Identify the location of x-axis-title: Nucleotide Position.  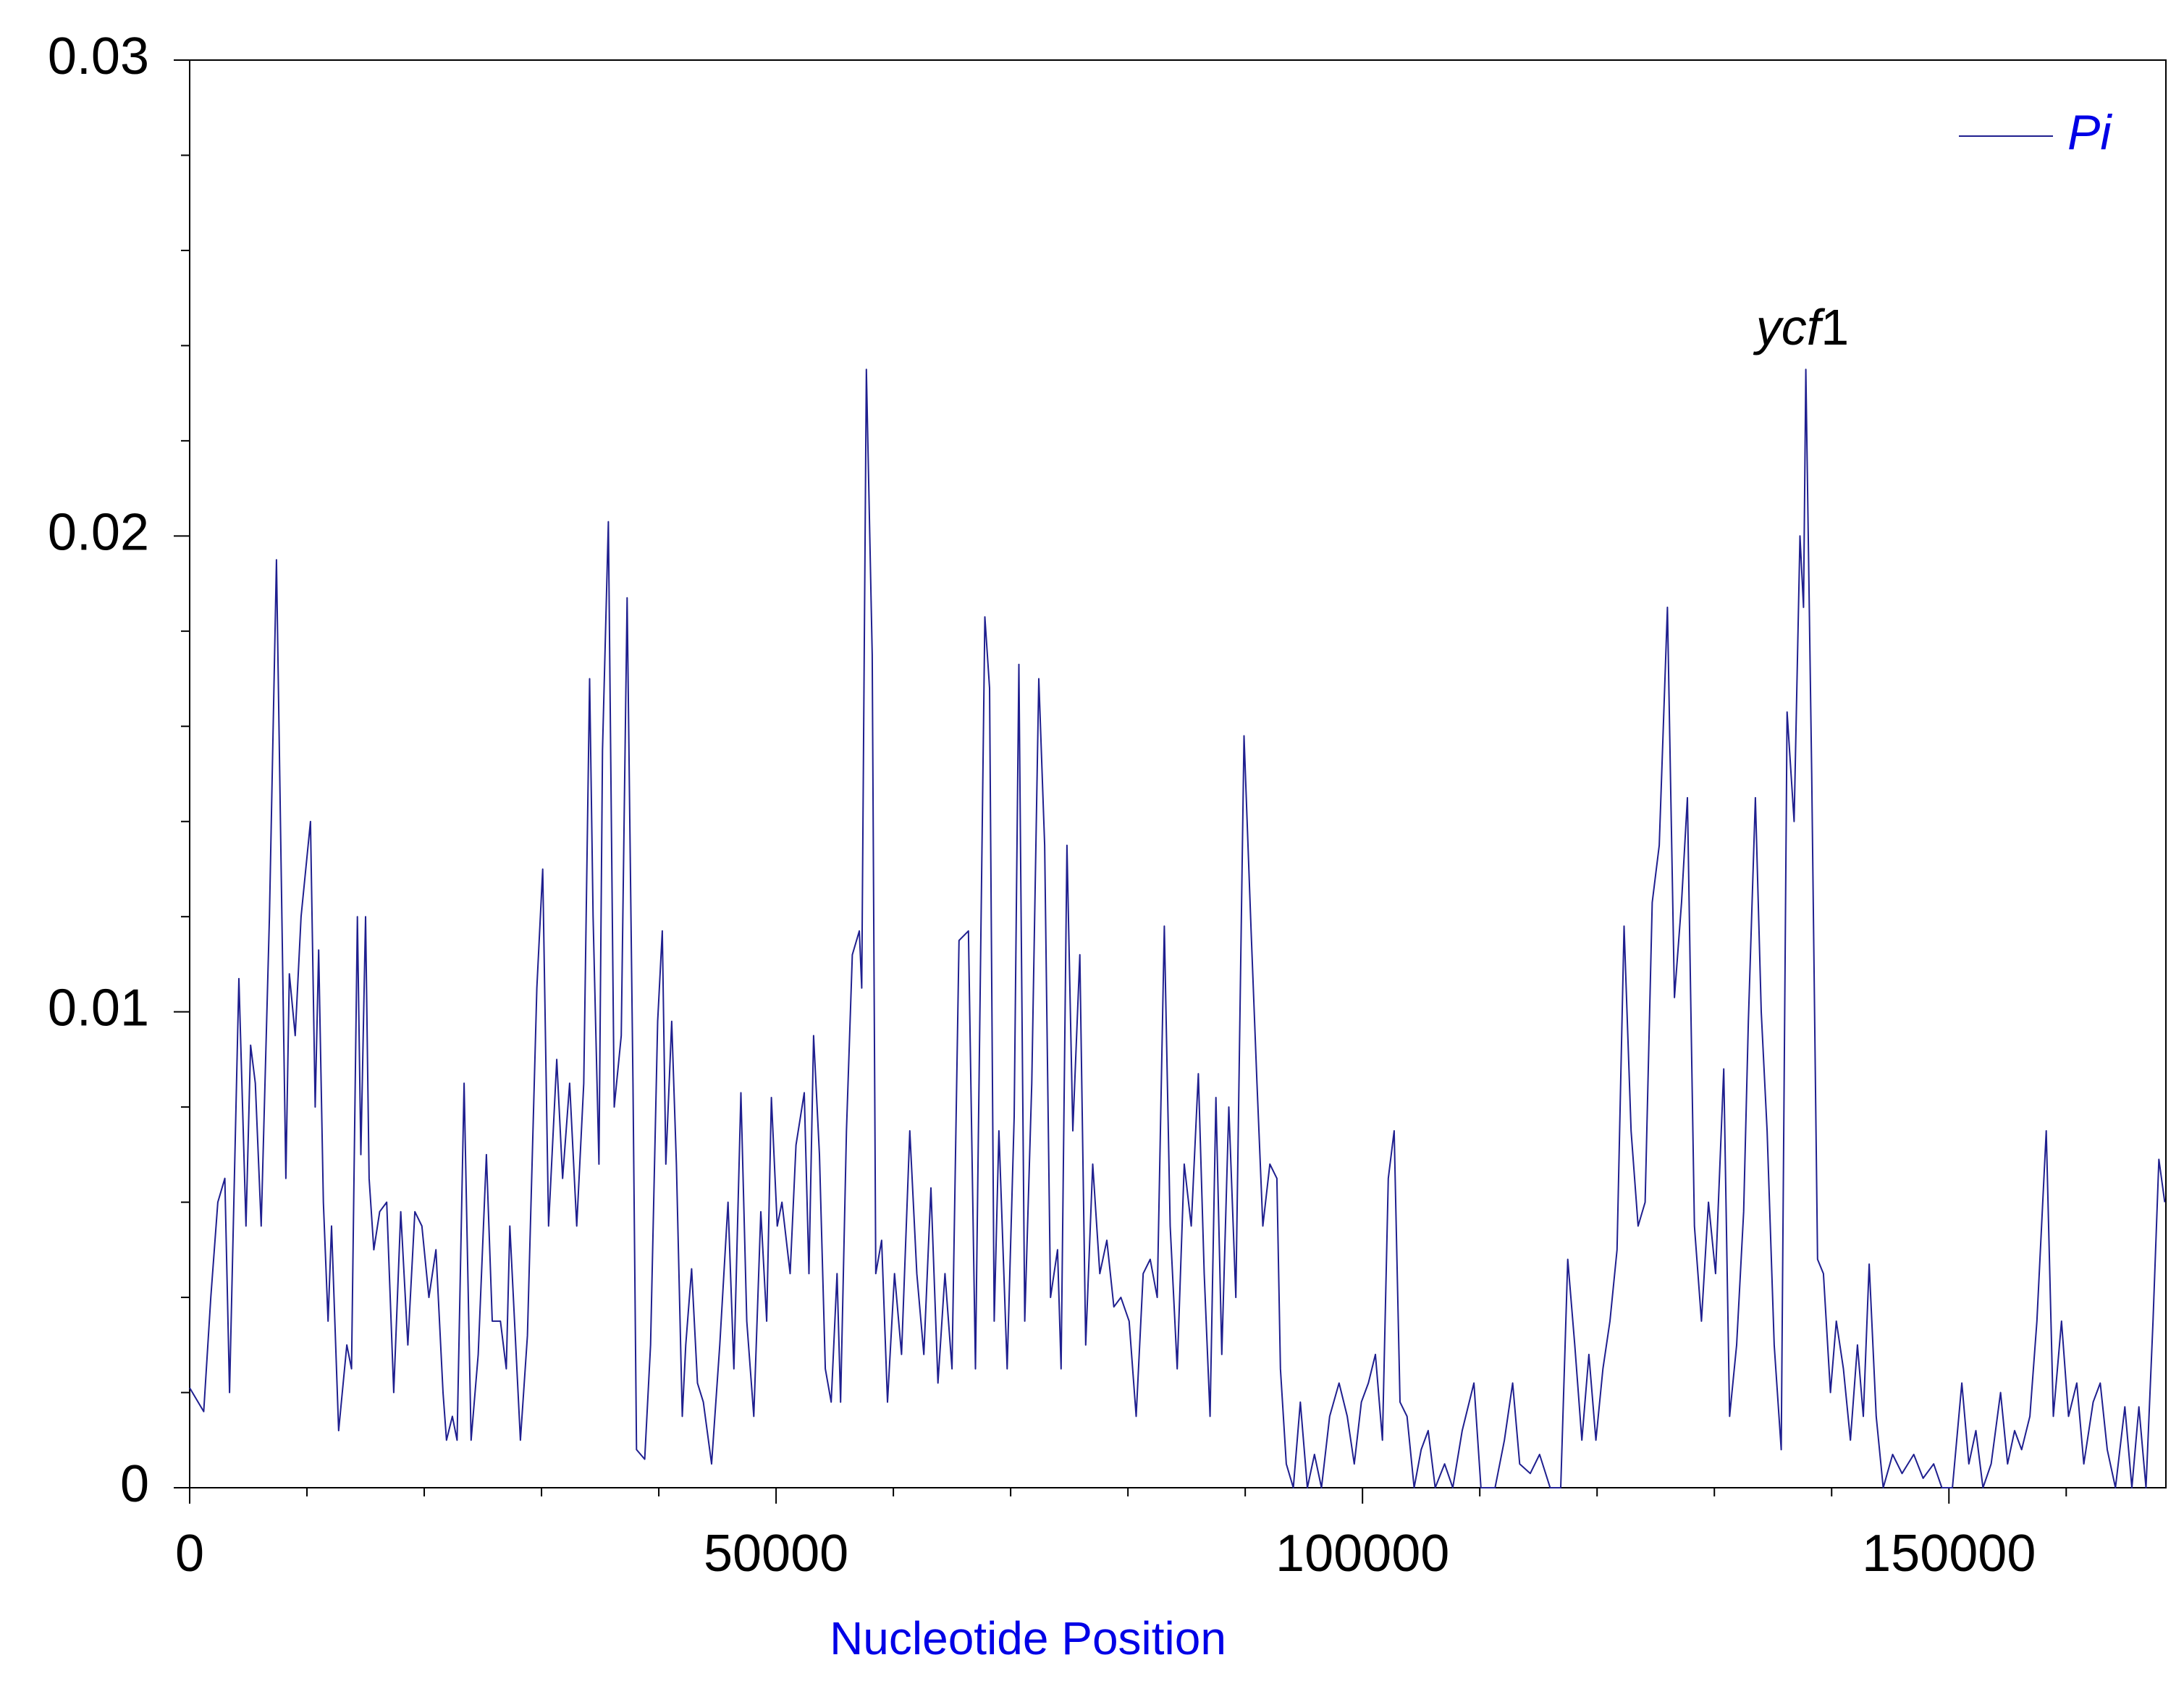
(1028, 1638).